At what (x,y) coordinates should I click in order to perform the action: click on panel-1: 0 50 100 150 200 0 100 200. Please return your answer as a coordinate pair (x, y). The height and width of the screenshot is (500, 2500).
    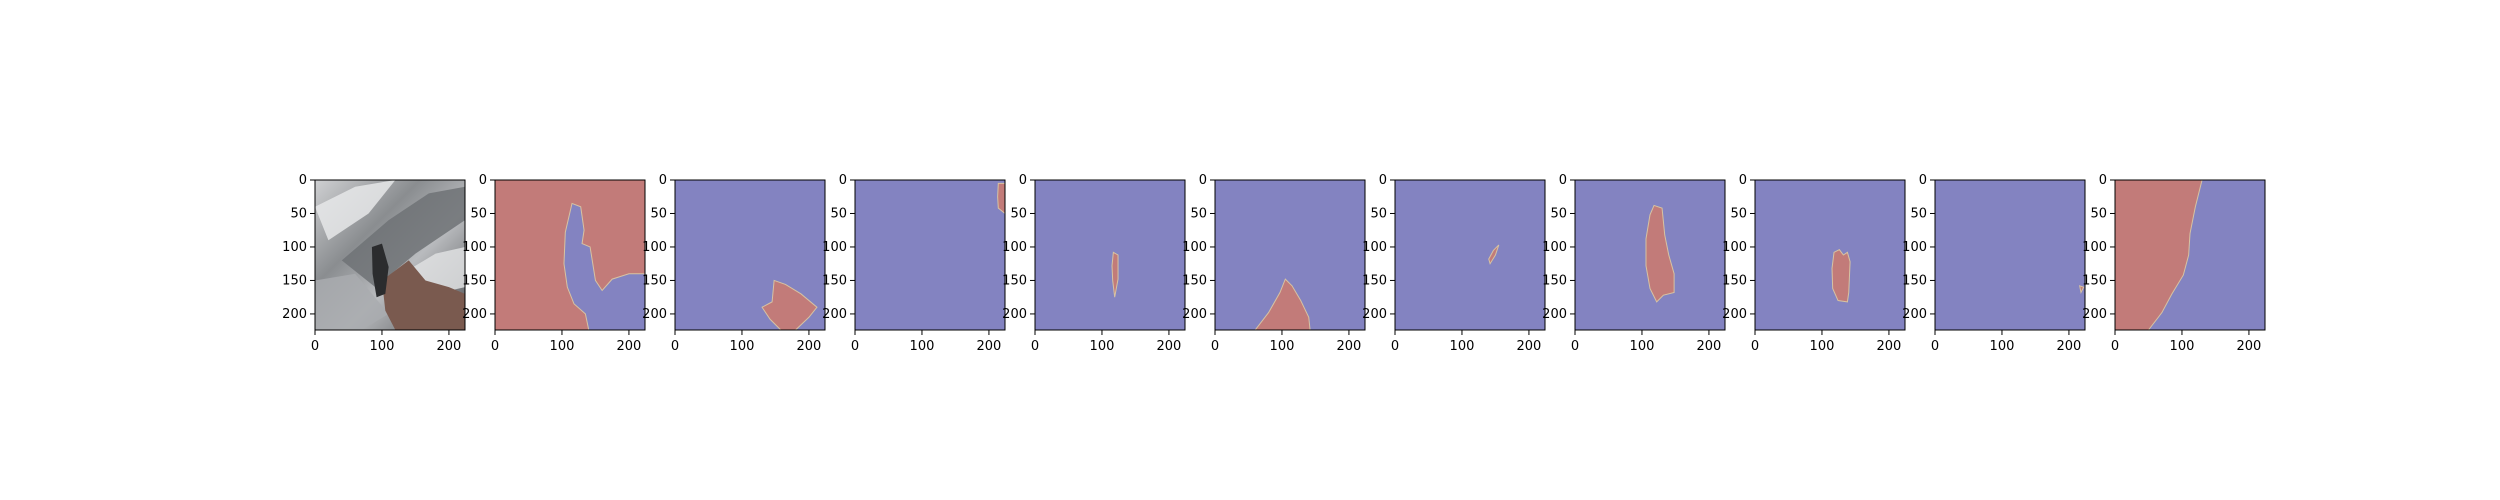
    Looking at the image, I should click on (374, 263).